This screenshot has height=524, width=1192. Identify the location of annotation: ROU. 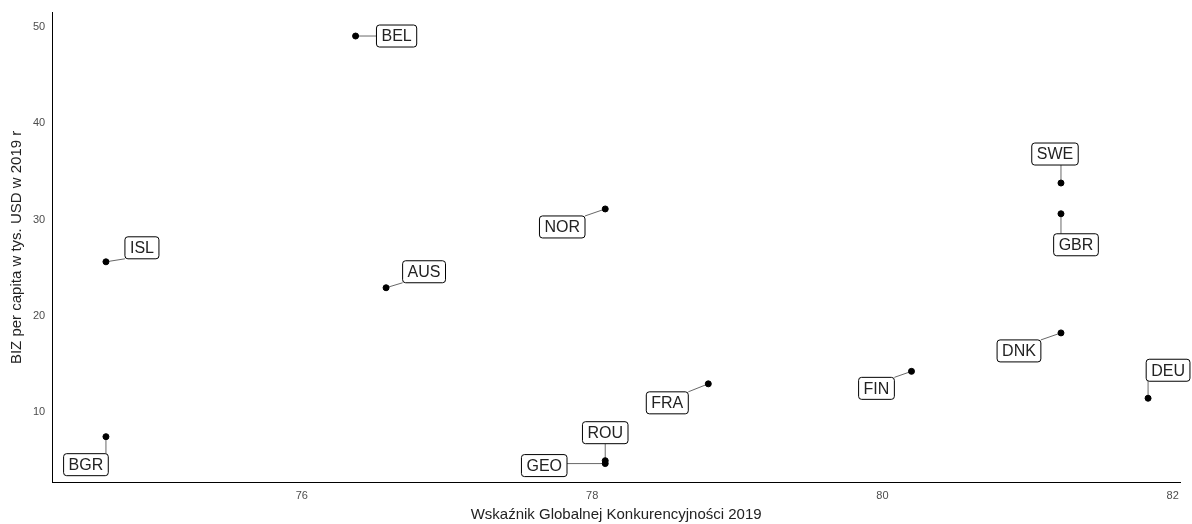
(605, 433).